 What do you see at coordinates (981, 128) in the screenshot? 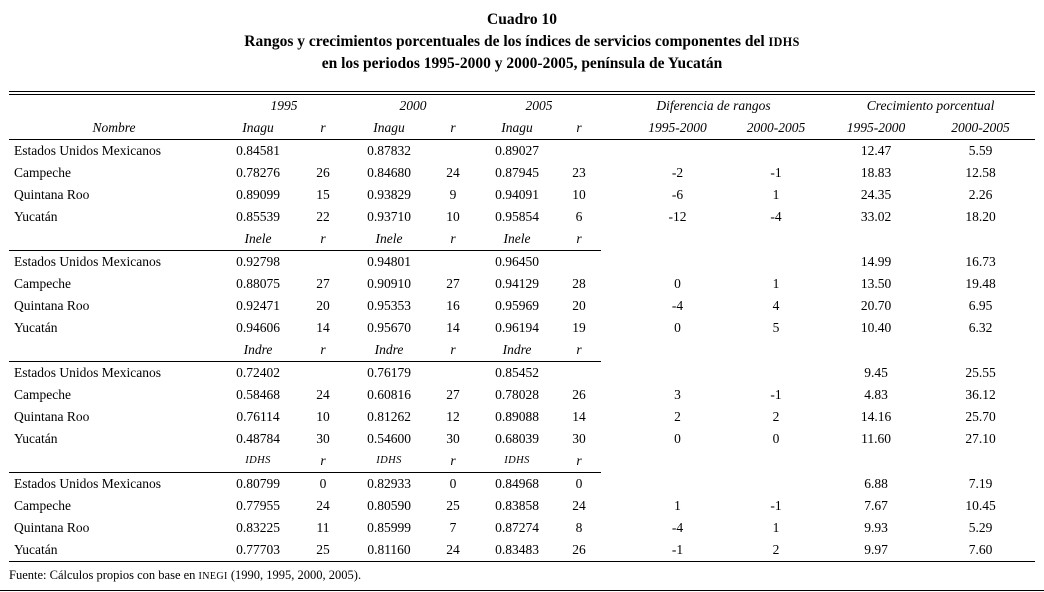
I see `cre-period2-header: 2000-2005` at bounding box center [981, 128].